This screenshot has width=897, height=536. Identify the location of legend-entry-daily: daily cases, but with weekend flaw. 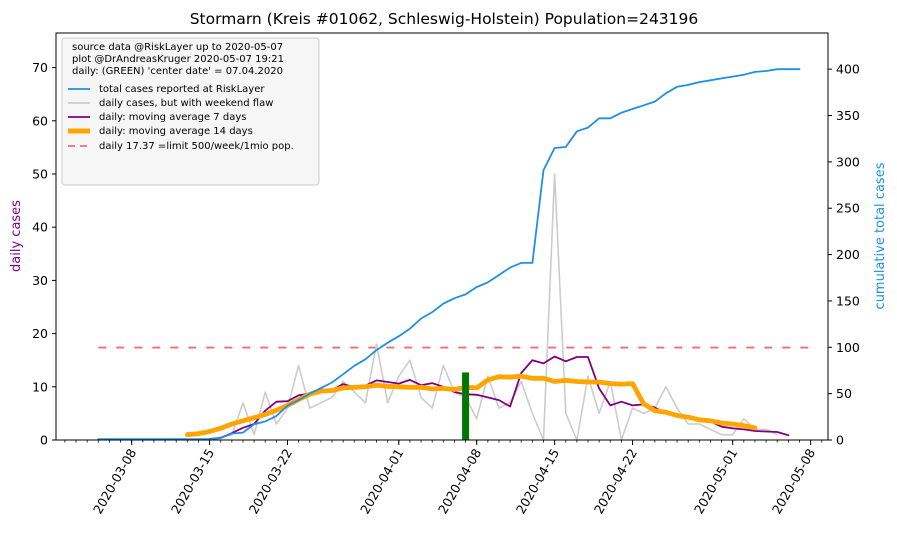
(186, 103).